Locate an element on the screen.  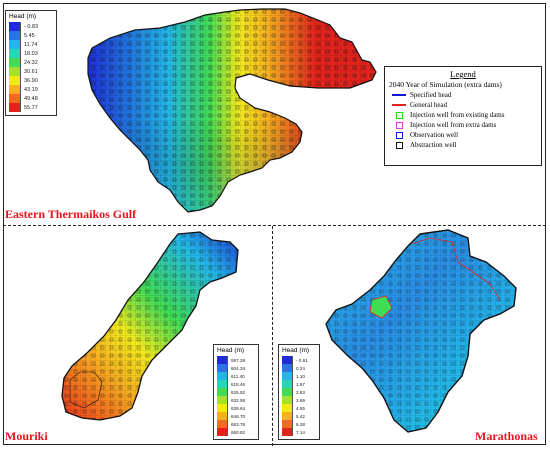
colorbar-label: 660.82 is located at coordinates (238, 432).